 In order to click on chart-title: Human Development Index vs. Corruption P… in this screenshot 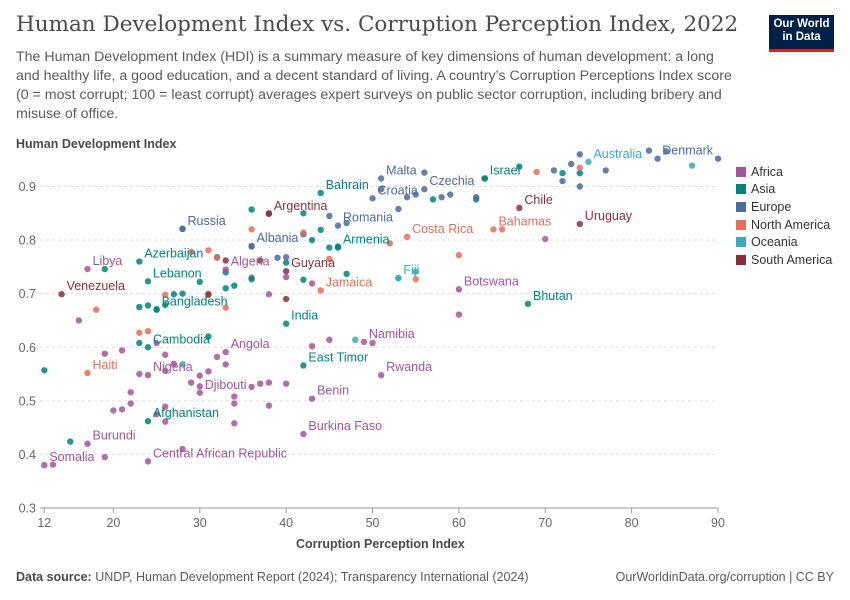, I will do `click(377, 24)`.